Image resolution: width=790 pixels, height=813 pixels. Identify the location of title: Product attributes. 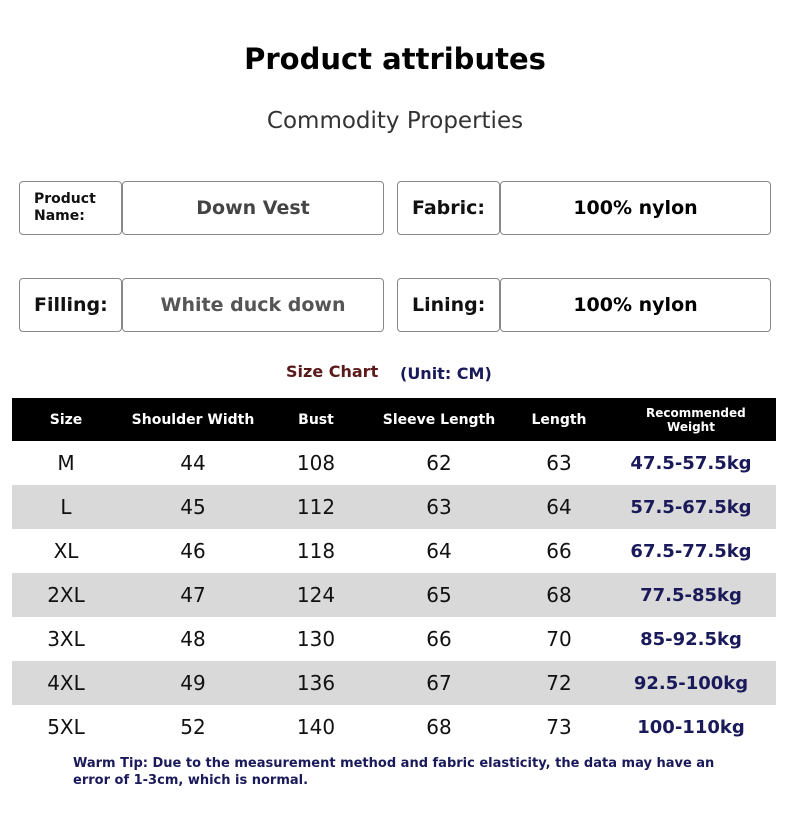
(395, 59).